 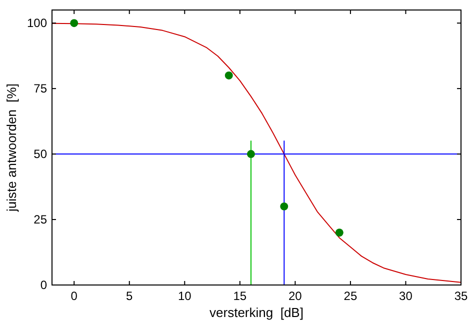 I want to click on y-tick-label: 100, so click(x=37, y=23).